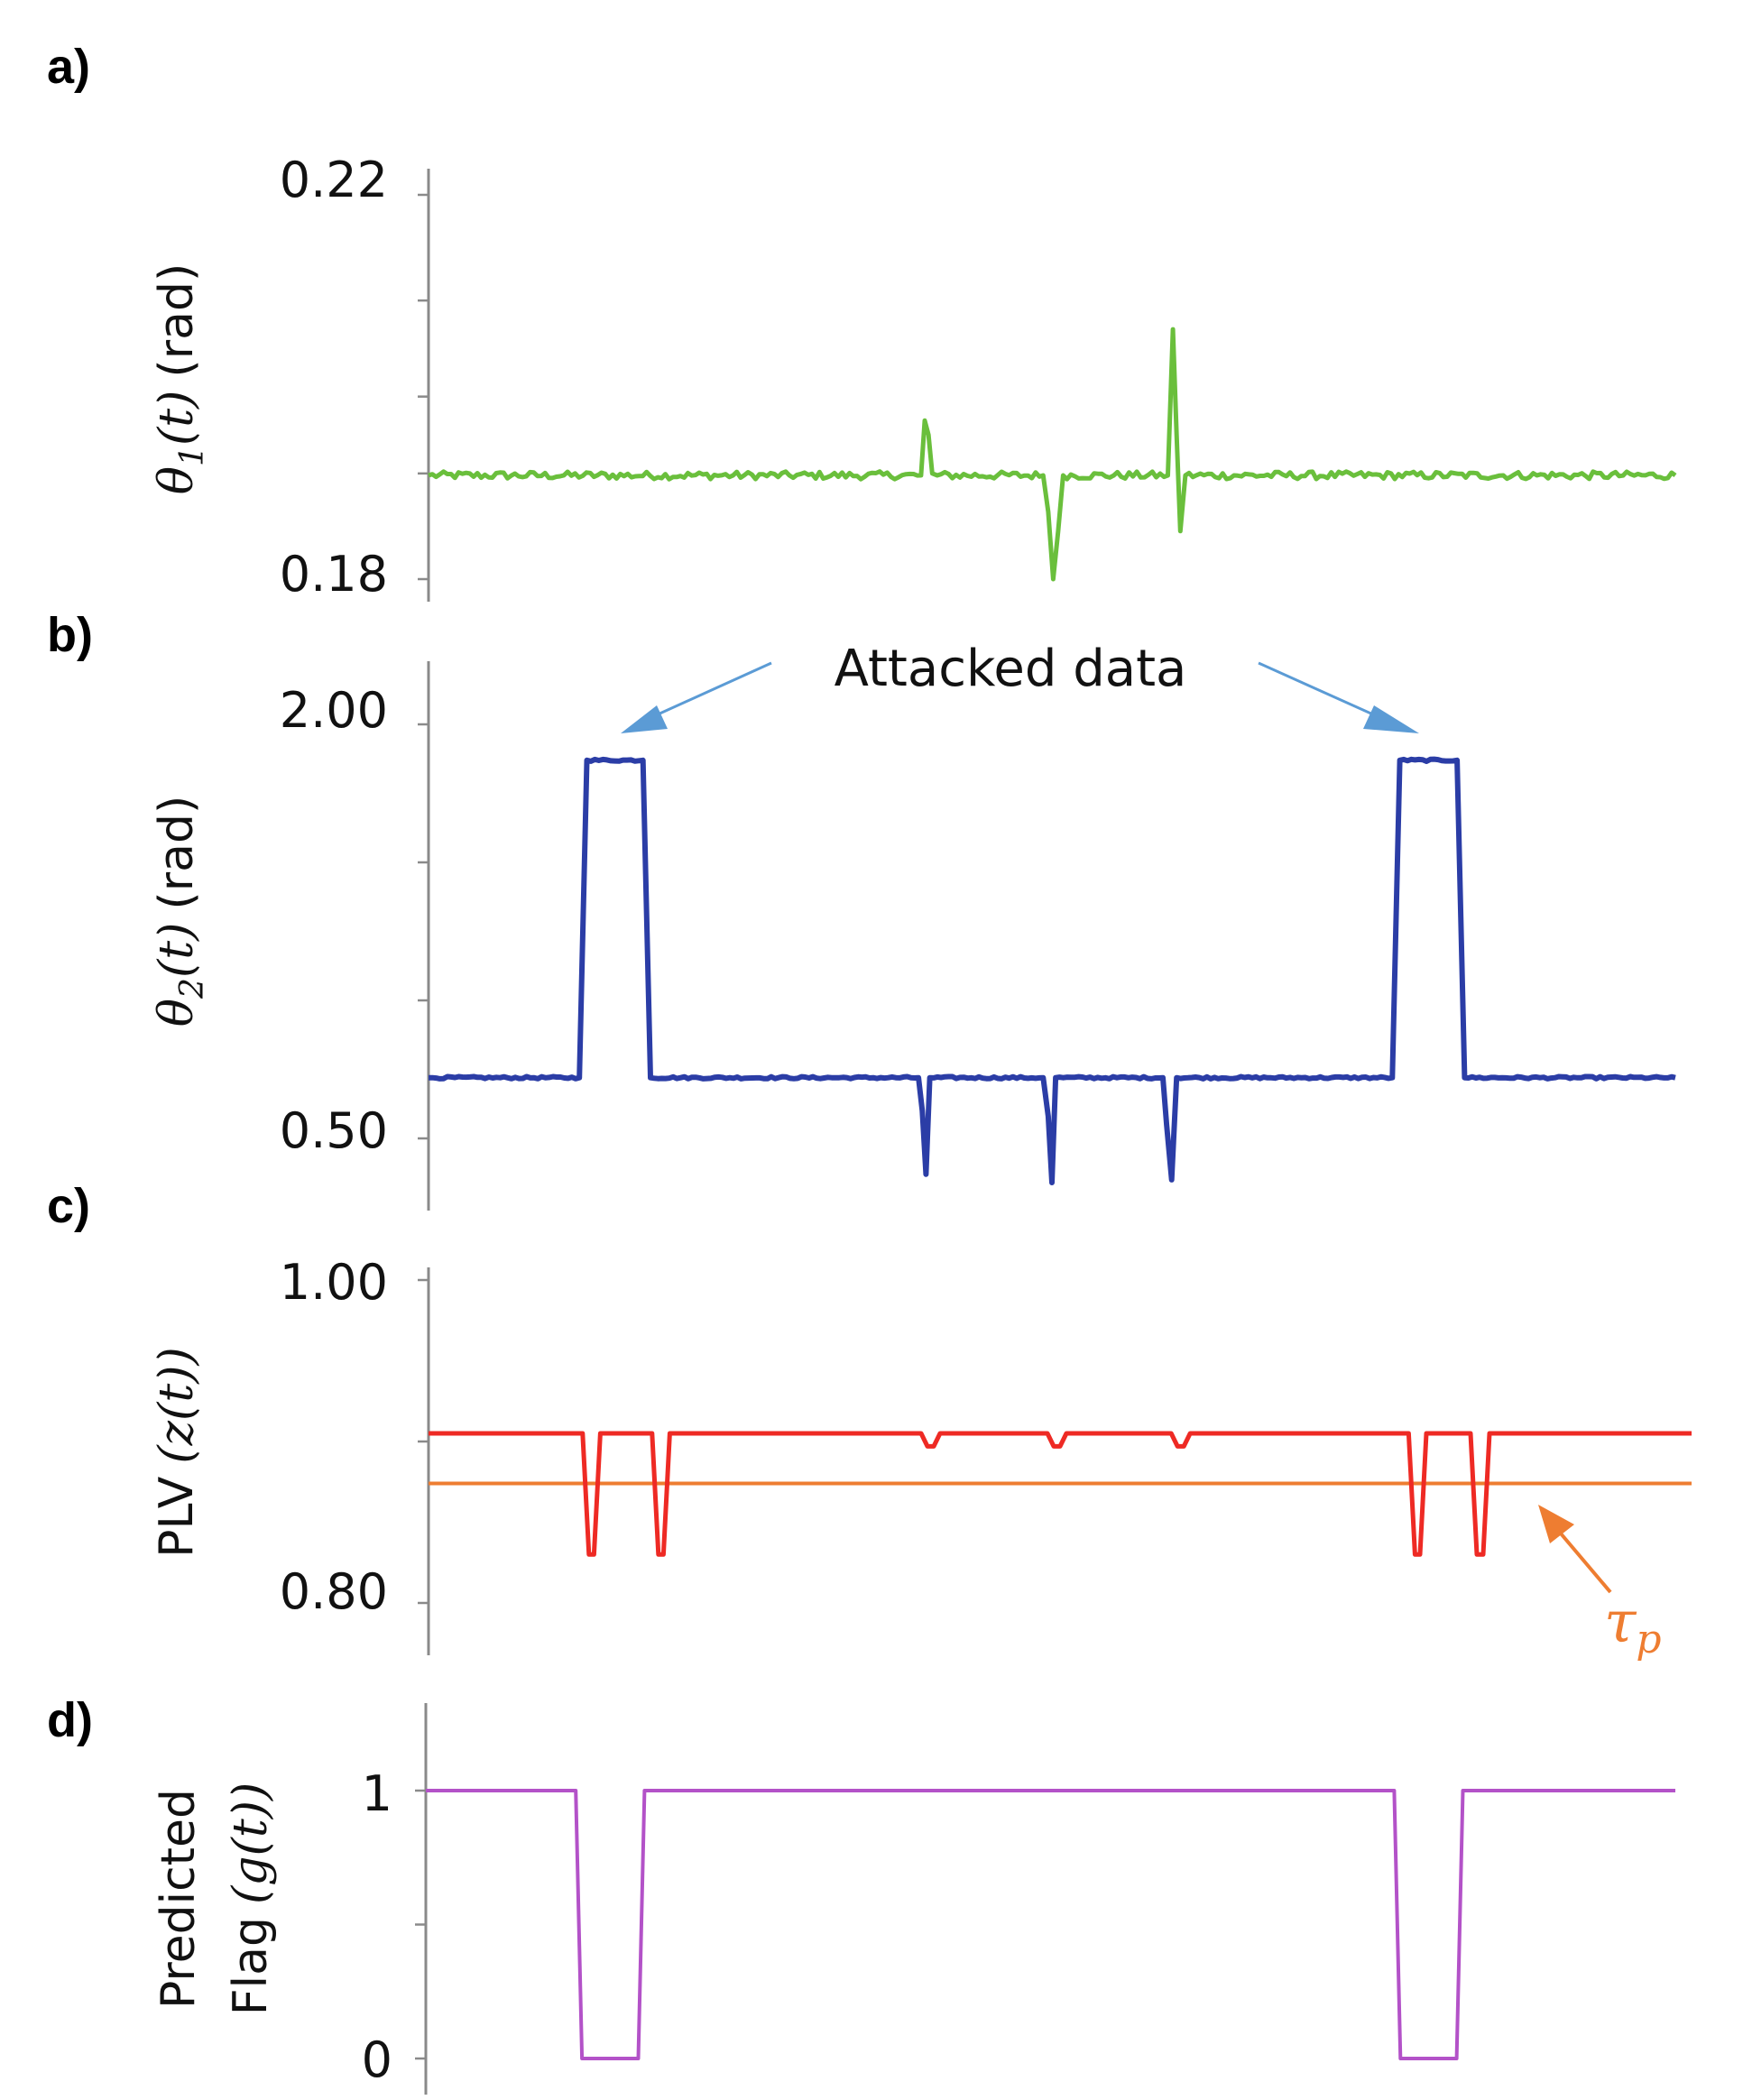 This screenshot has height=2100, width=1743. What do you see at coordinates (70, 635) in the screenshot?
I see `panel-b-label: b)` at bounding box center [70, 635].